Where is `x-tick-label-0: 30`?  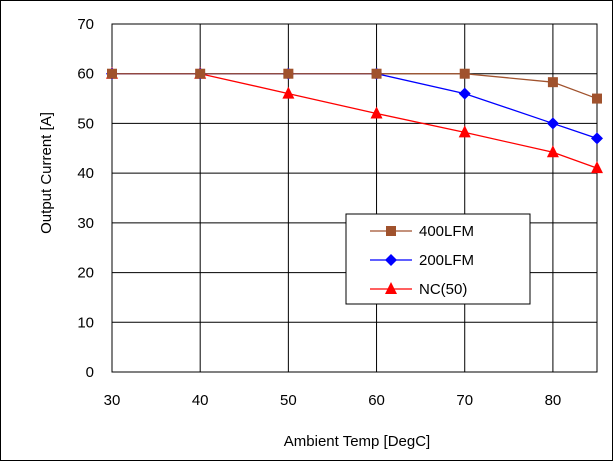
x-tick-label-0: 30 is located at coordinates (112, 400).